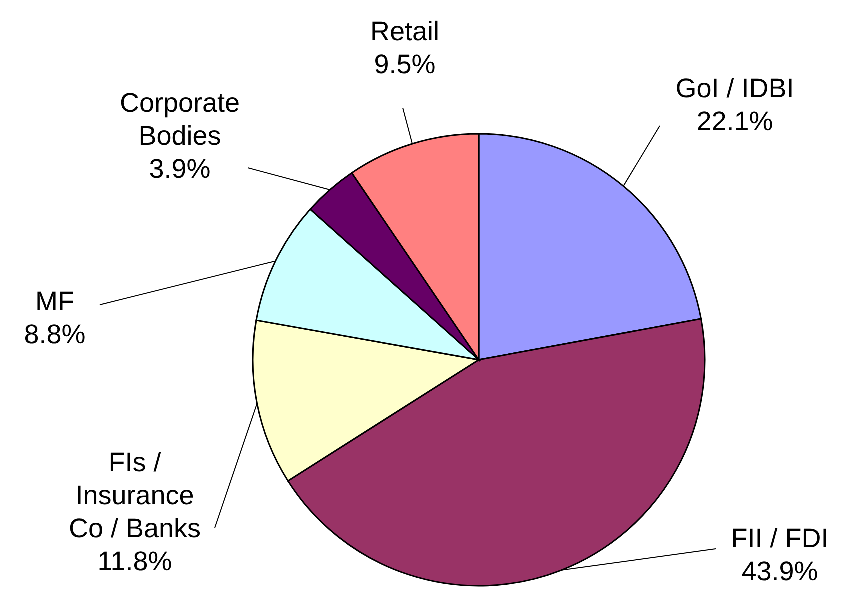  Describe the element at coordinates (135, 496) in the screenshot. I see `slice-label: FIs / Insurance Co / Banks` at that location.